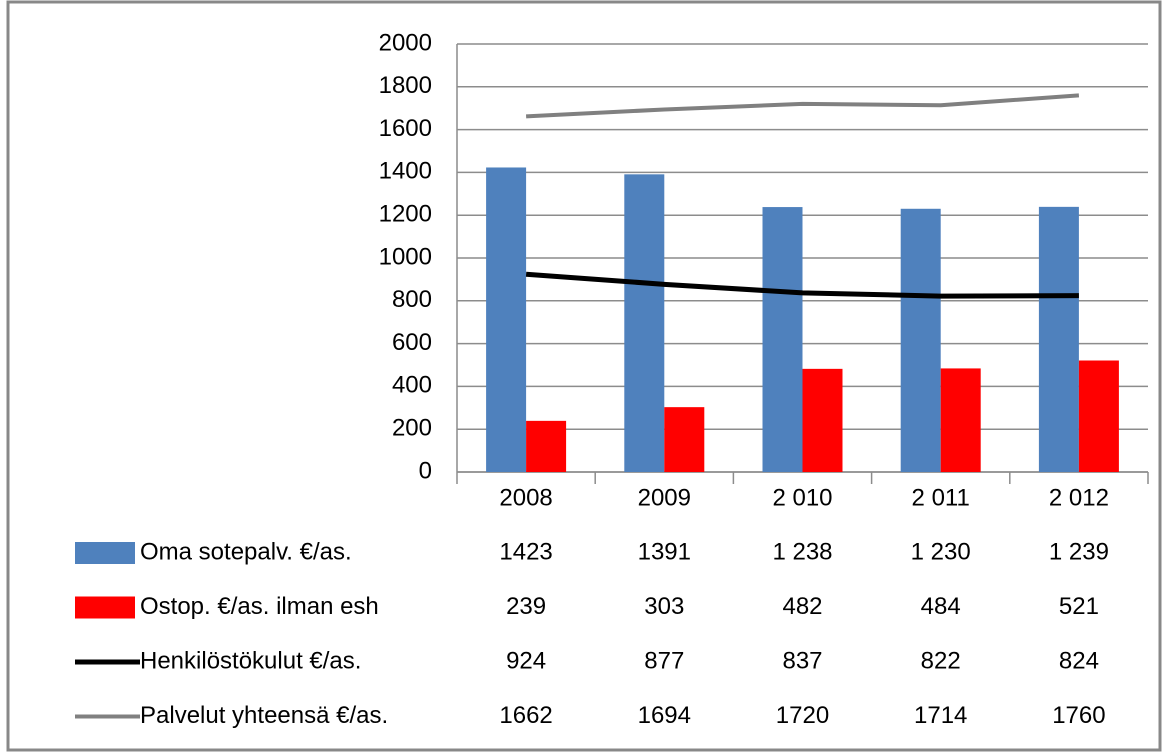 This screenshot has width=1168, height=753. Describe the element at coordinates (940, 715) in the screenshot. I see `table-value: 1714` at that location.